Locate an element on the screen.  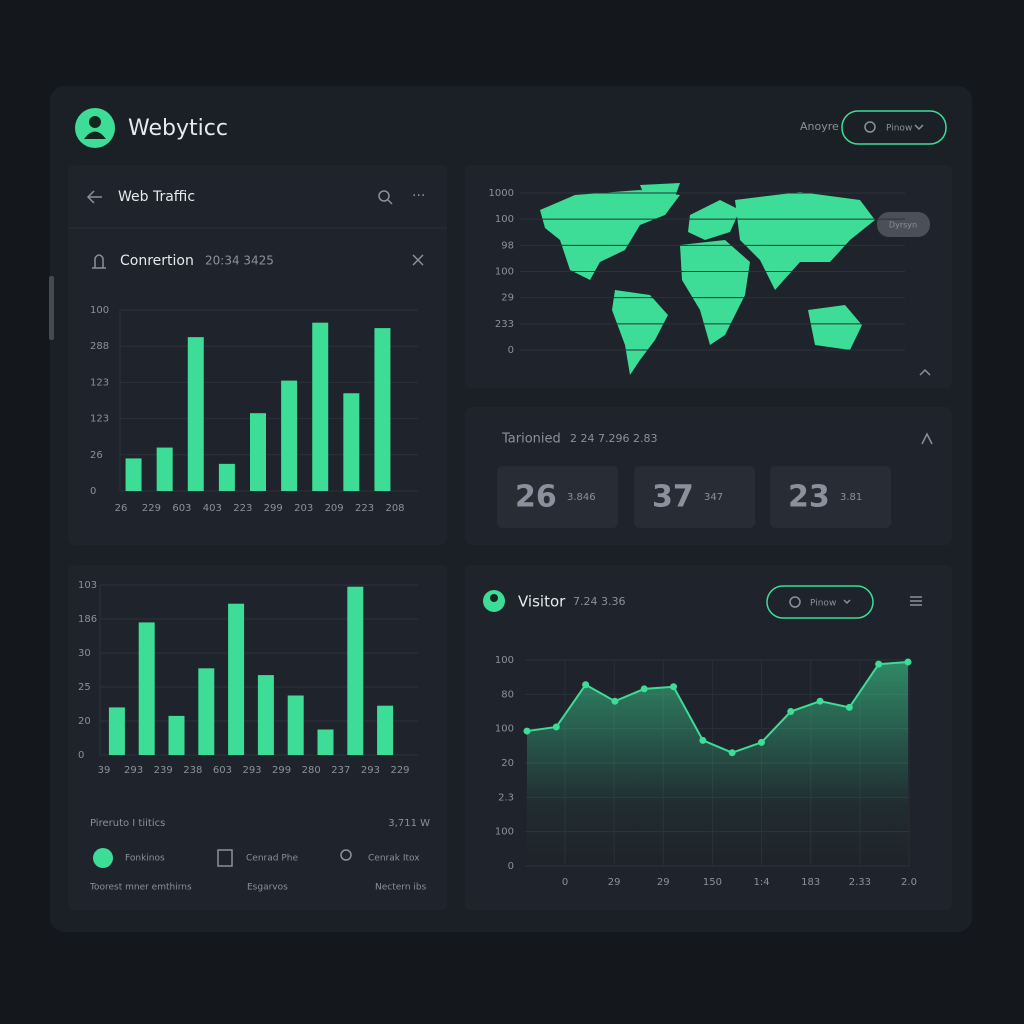
avatar-body is located at coordinates (95, 135).